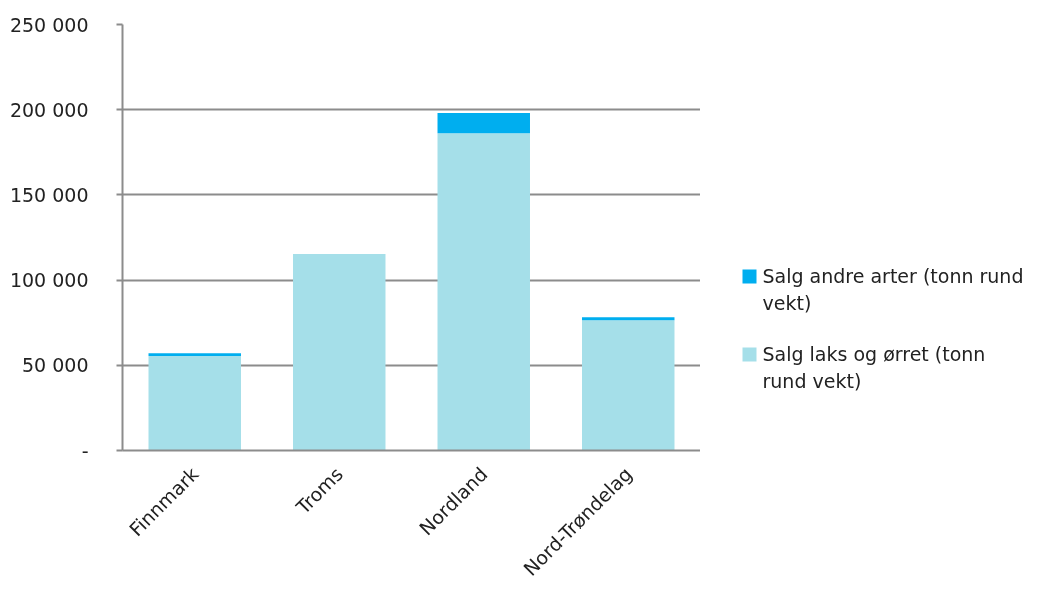  I want to click on y-tick-label: 100 000, so click(49, 280).